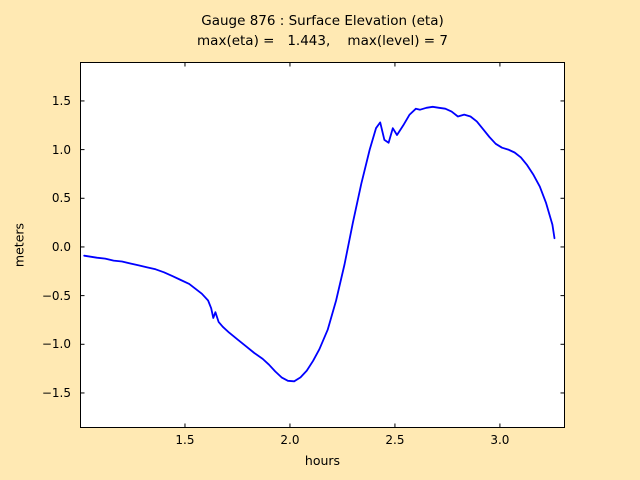 Image resolution: width=640 pixels, height=480 pixels. I want to click on y-tick-label: 0.0, so click(61, 246).